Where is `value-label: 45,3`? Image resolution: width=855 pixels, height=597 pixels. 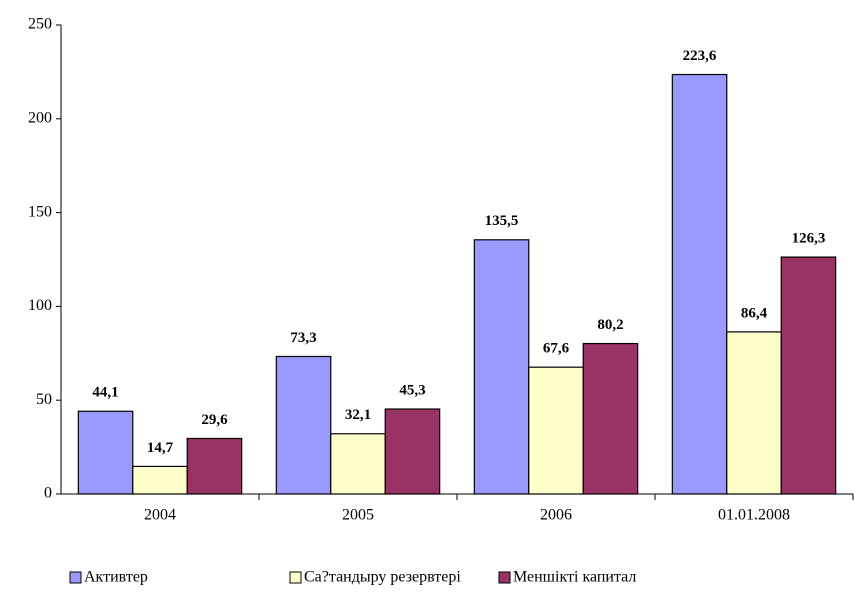 value-label: 45,3 is located at coordinates (412, 390).